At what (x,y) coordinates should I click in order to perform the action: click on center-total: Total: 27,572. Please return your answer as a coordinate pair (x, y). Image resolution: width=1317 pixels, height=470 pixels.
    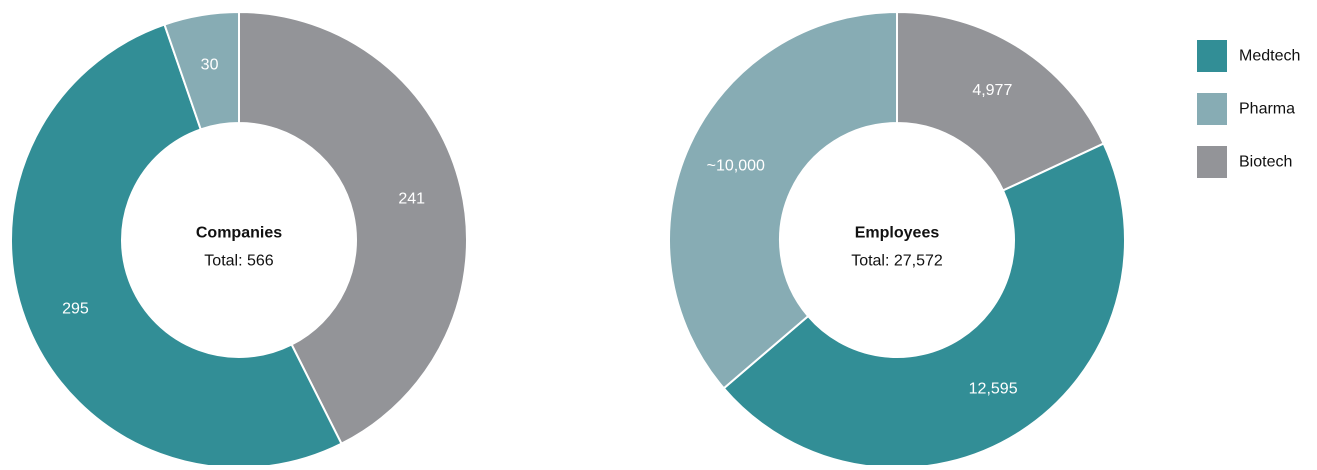
    Looking at the image, I should click on (897, 261).